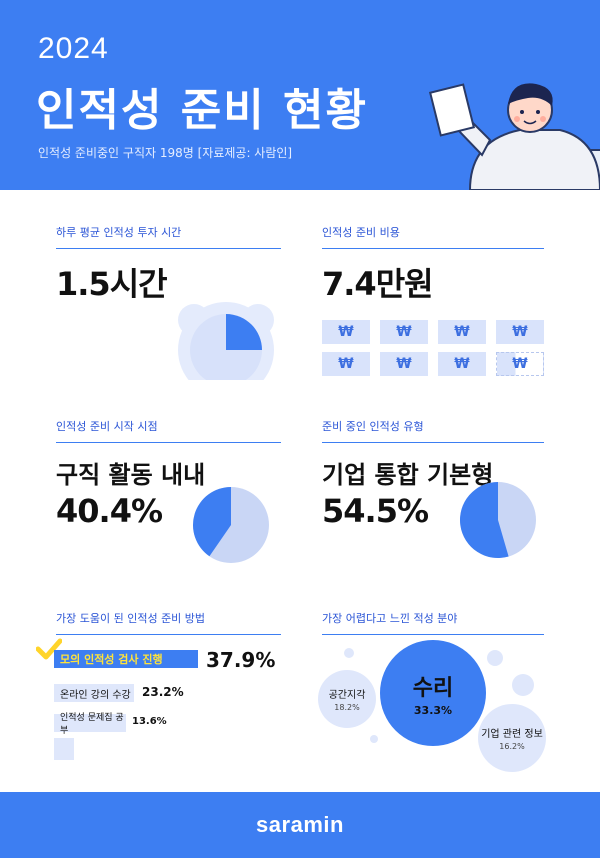 This screenshot has width=600, height=858. What do you see at coordinates (202, 110) in the screenshot?
I see `page-title: 인적성 준비 현황` at bounding box center [202, 110].